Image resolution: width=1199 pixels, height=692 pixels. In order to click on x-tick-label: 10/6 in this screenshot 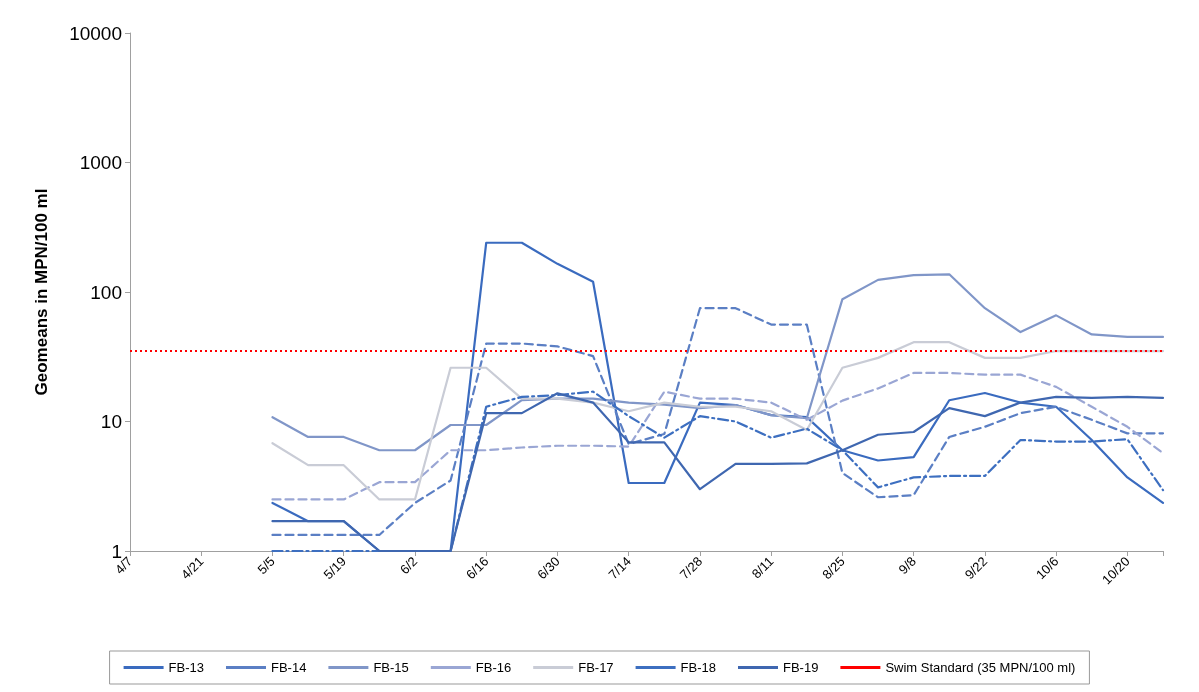, I will do `click(1047, 568)`.